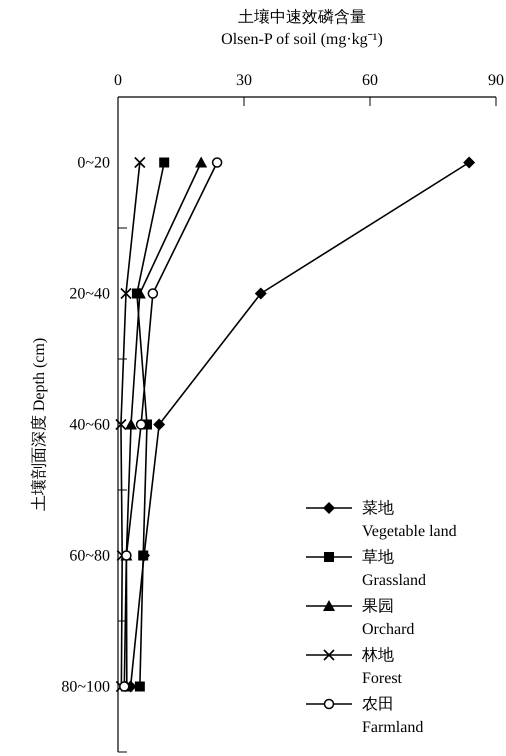 The width and height of the screenshot is (506, 756). Describe the element at coordinates (496, 80) in the screenshot. I see `x-tick-label: 90` at that location.